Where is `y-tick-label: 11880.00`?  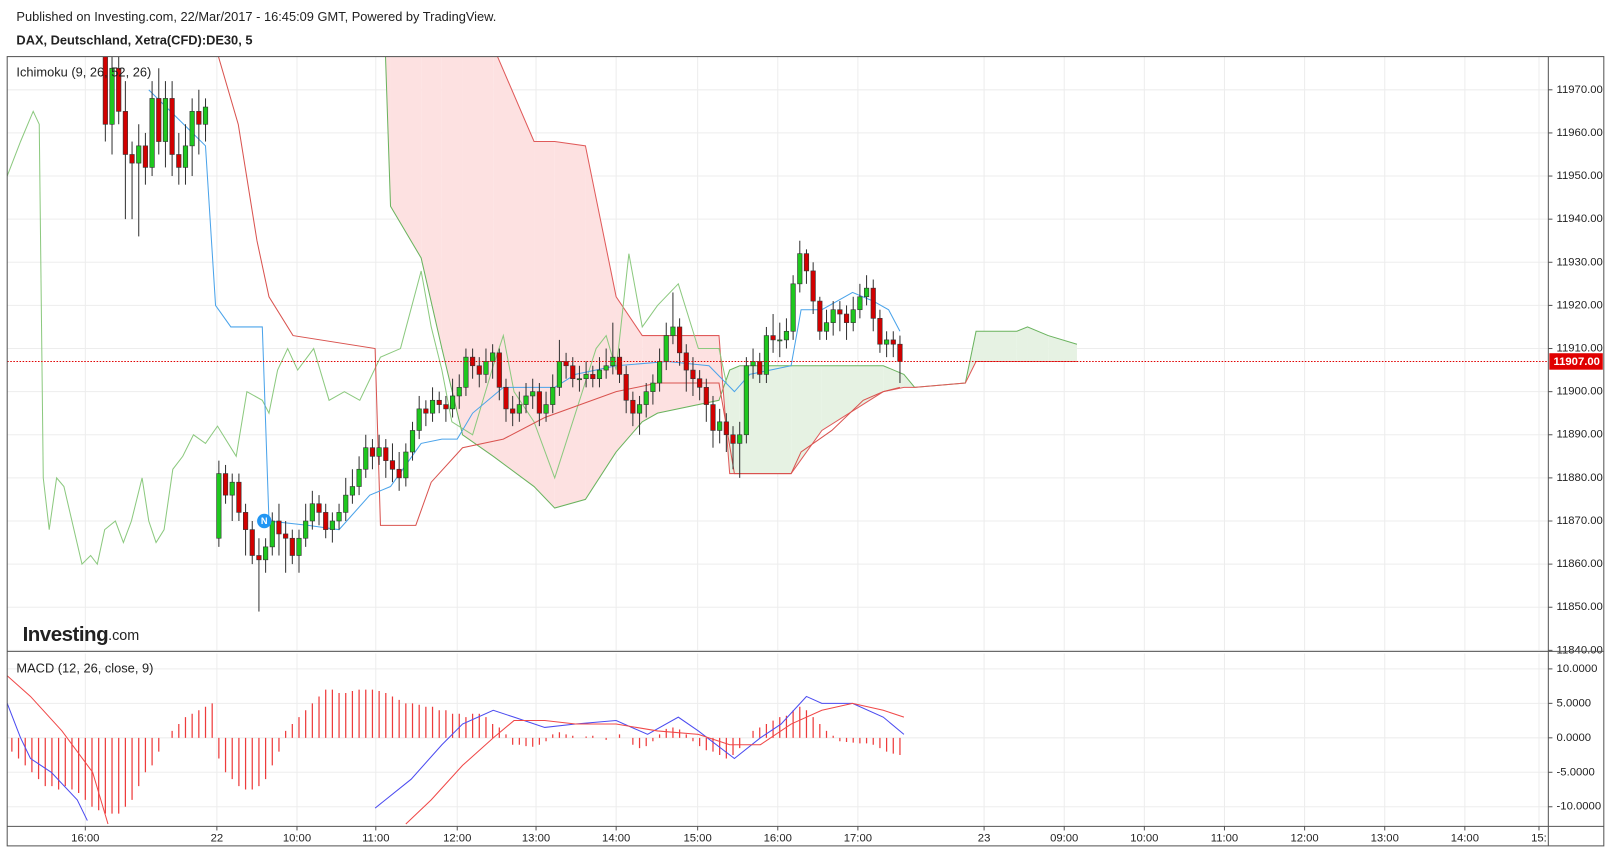
y-tick-label: 11880.00 is located at coordinates (1580, 478).